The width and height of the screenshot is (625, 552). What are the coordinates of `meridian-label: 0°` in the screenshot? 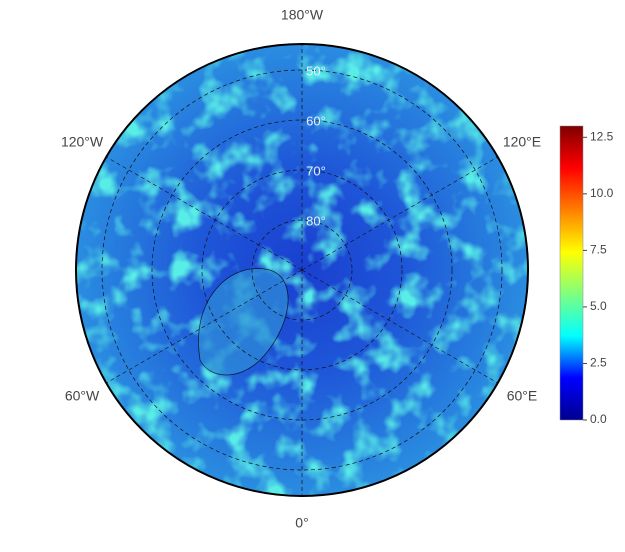 It's located at (301, 523).